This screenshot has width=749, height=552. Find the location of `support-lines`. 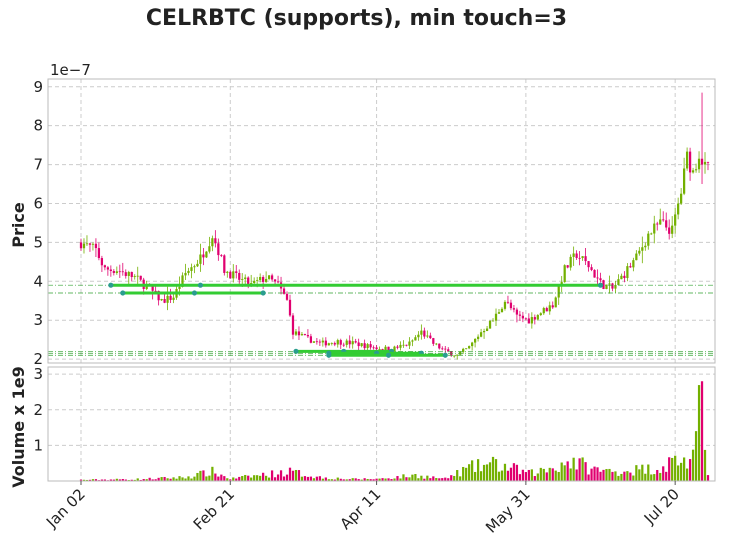

support-lines is located at coordinates (381, 320).